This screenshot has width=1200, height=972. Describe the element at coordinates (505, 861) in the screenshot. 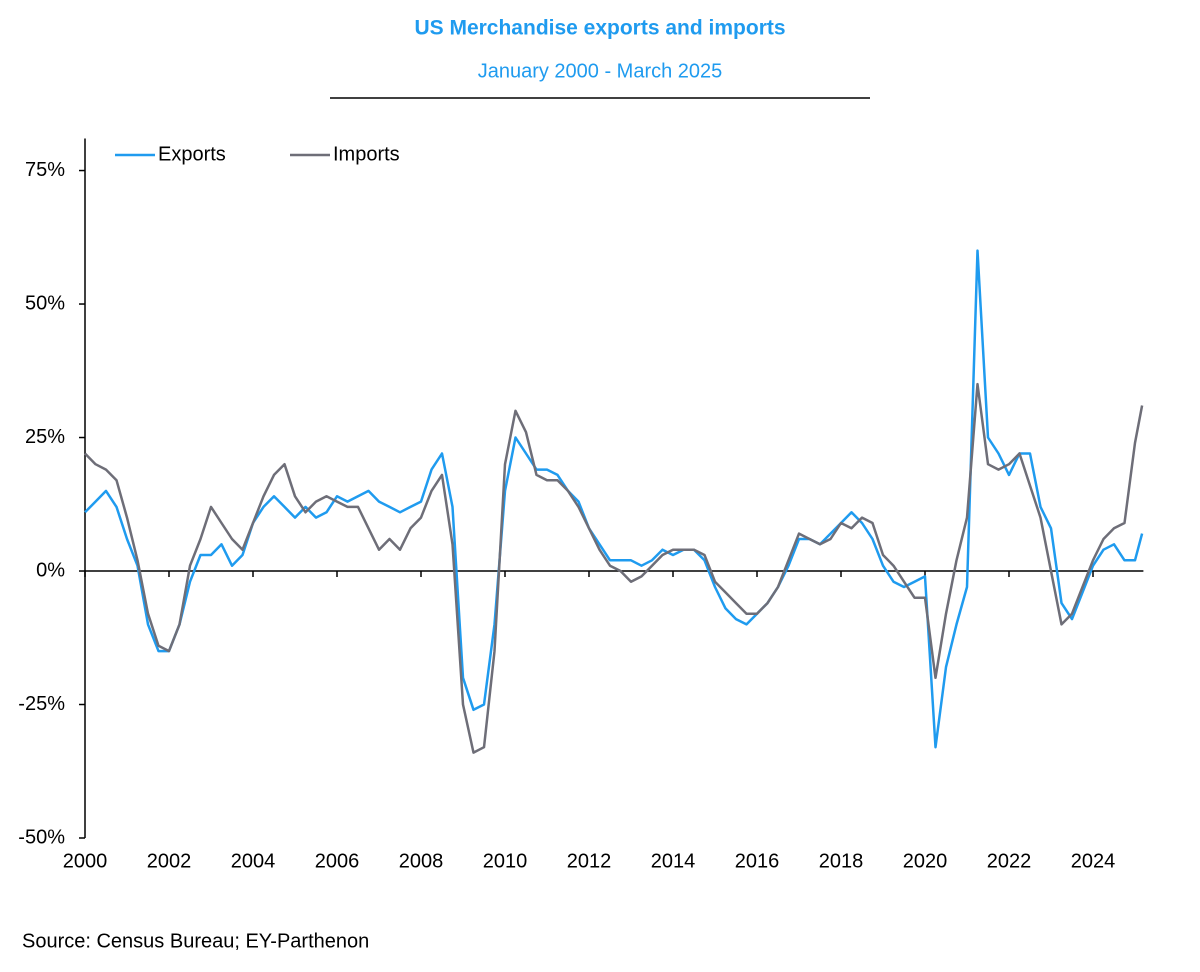

I see `x-tick-label: 2010` at that location.